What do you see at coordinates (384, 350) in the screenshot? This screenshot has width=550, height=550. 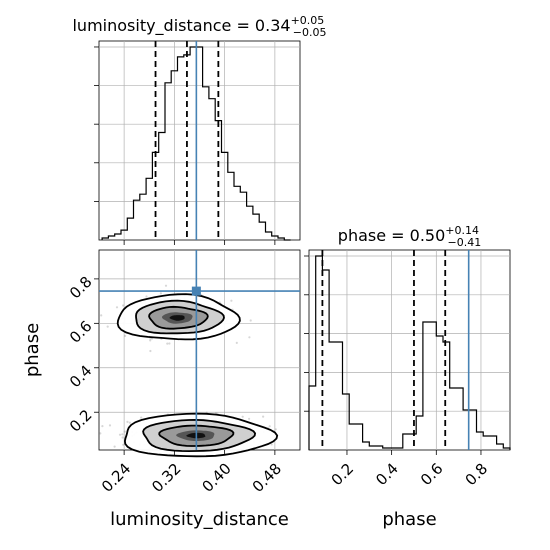 I see `hist-phase-quantiles` at bounding box center [384, 350].